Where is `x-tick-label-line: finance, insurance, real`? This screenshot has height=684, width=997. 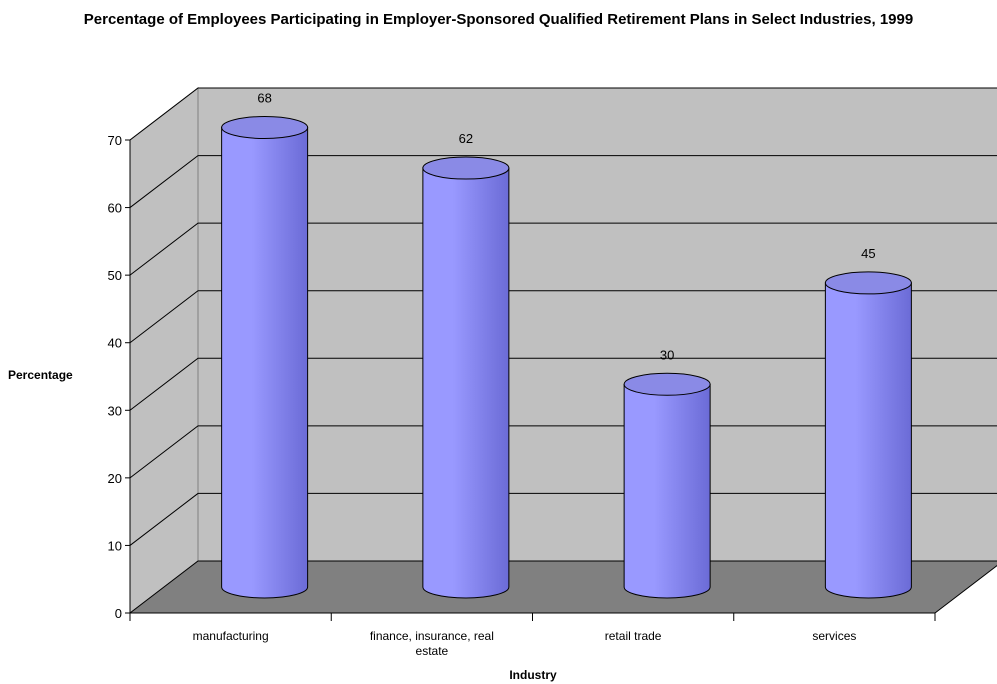 x-tick-label-line: finance, insurance, real is located at coordinates (432, 636).